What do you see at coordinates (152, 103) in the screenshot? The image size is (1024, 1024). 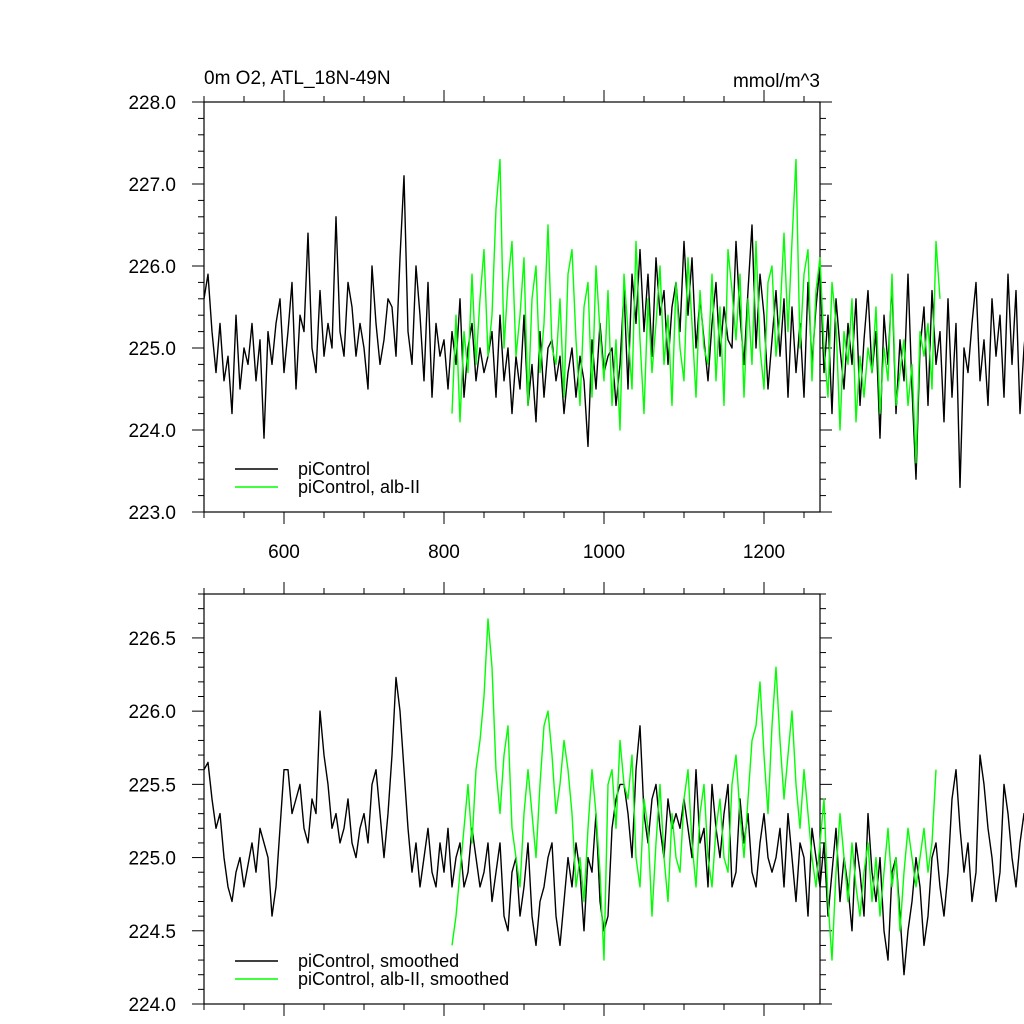 I see `y-tick-label: 228.0` at bounding box center [152, 103].